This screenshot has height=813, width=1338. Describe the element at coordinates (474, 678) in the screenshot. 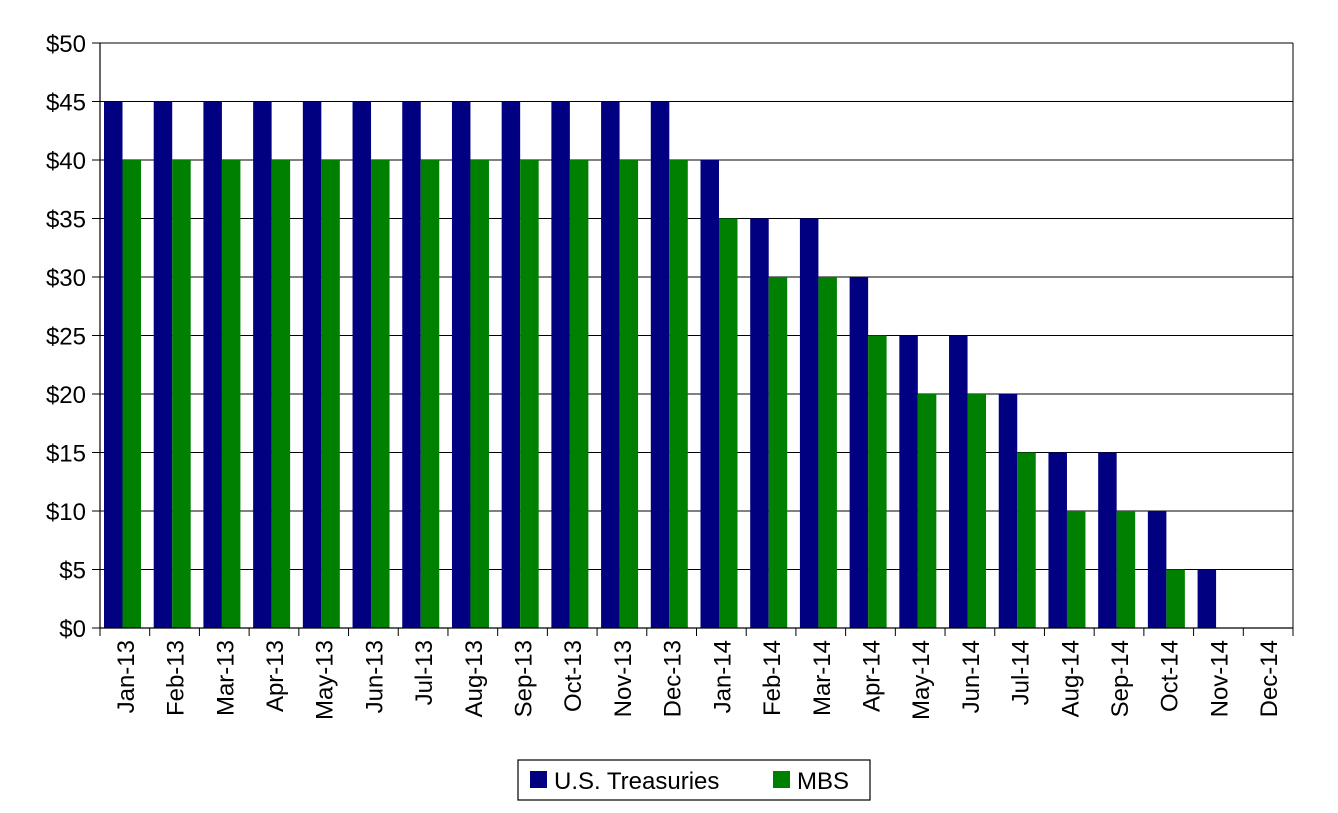

I see `x-tick-label-aug-13: Aug-13` at that location.